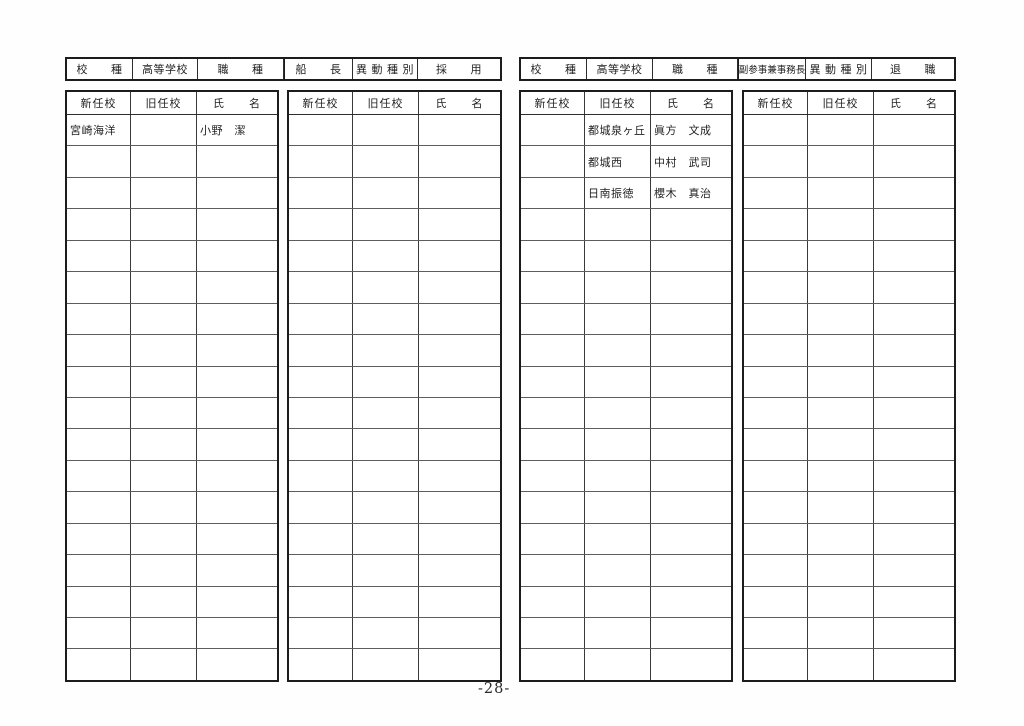 The width and height of the screenshot is (1024, 726). What do you see at coordinates (772, 69) in the screenshot?
I see `job-title-value: 副参事兼事務長` at bounding box center [772, 69].